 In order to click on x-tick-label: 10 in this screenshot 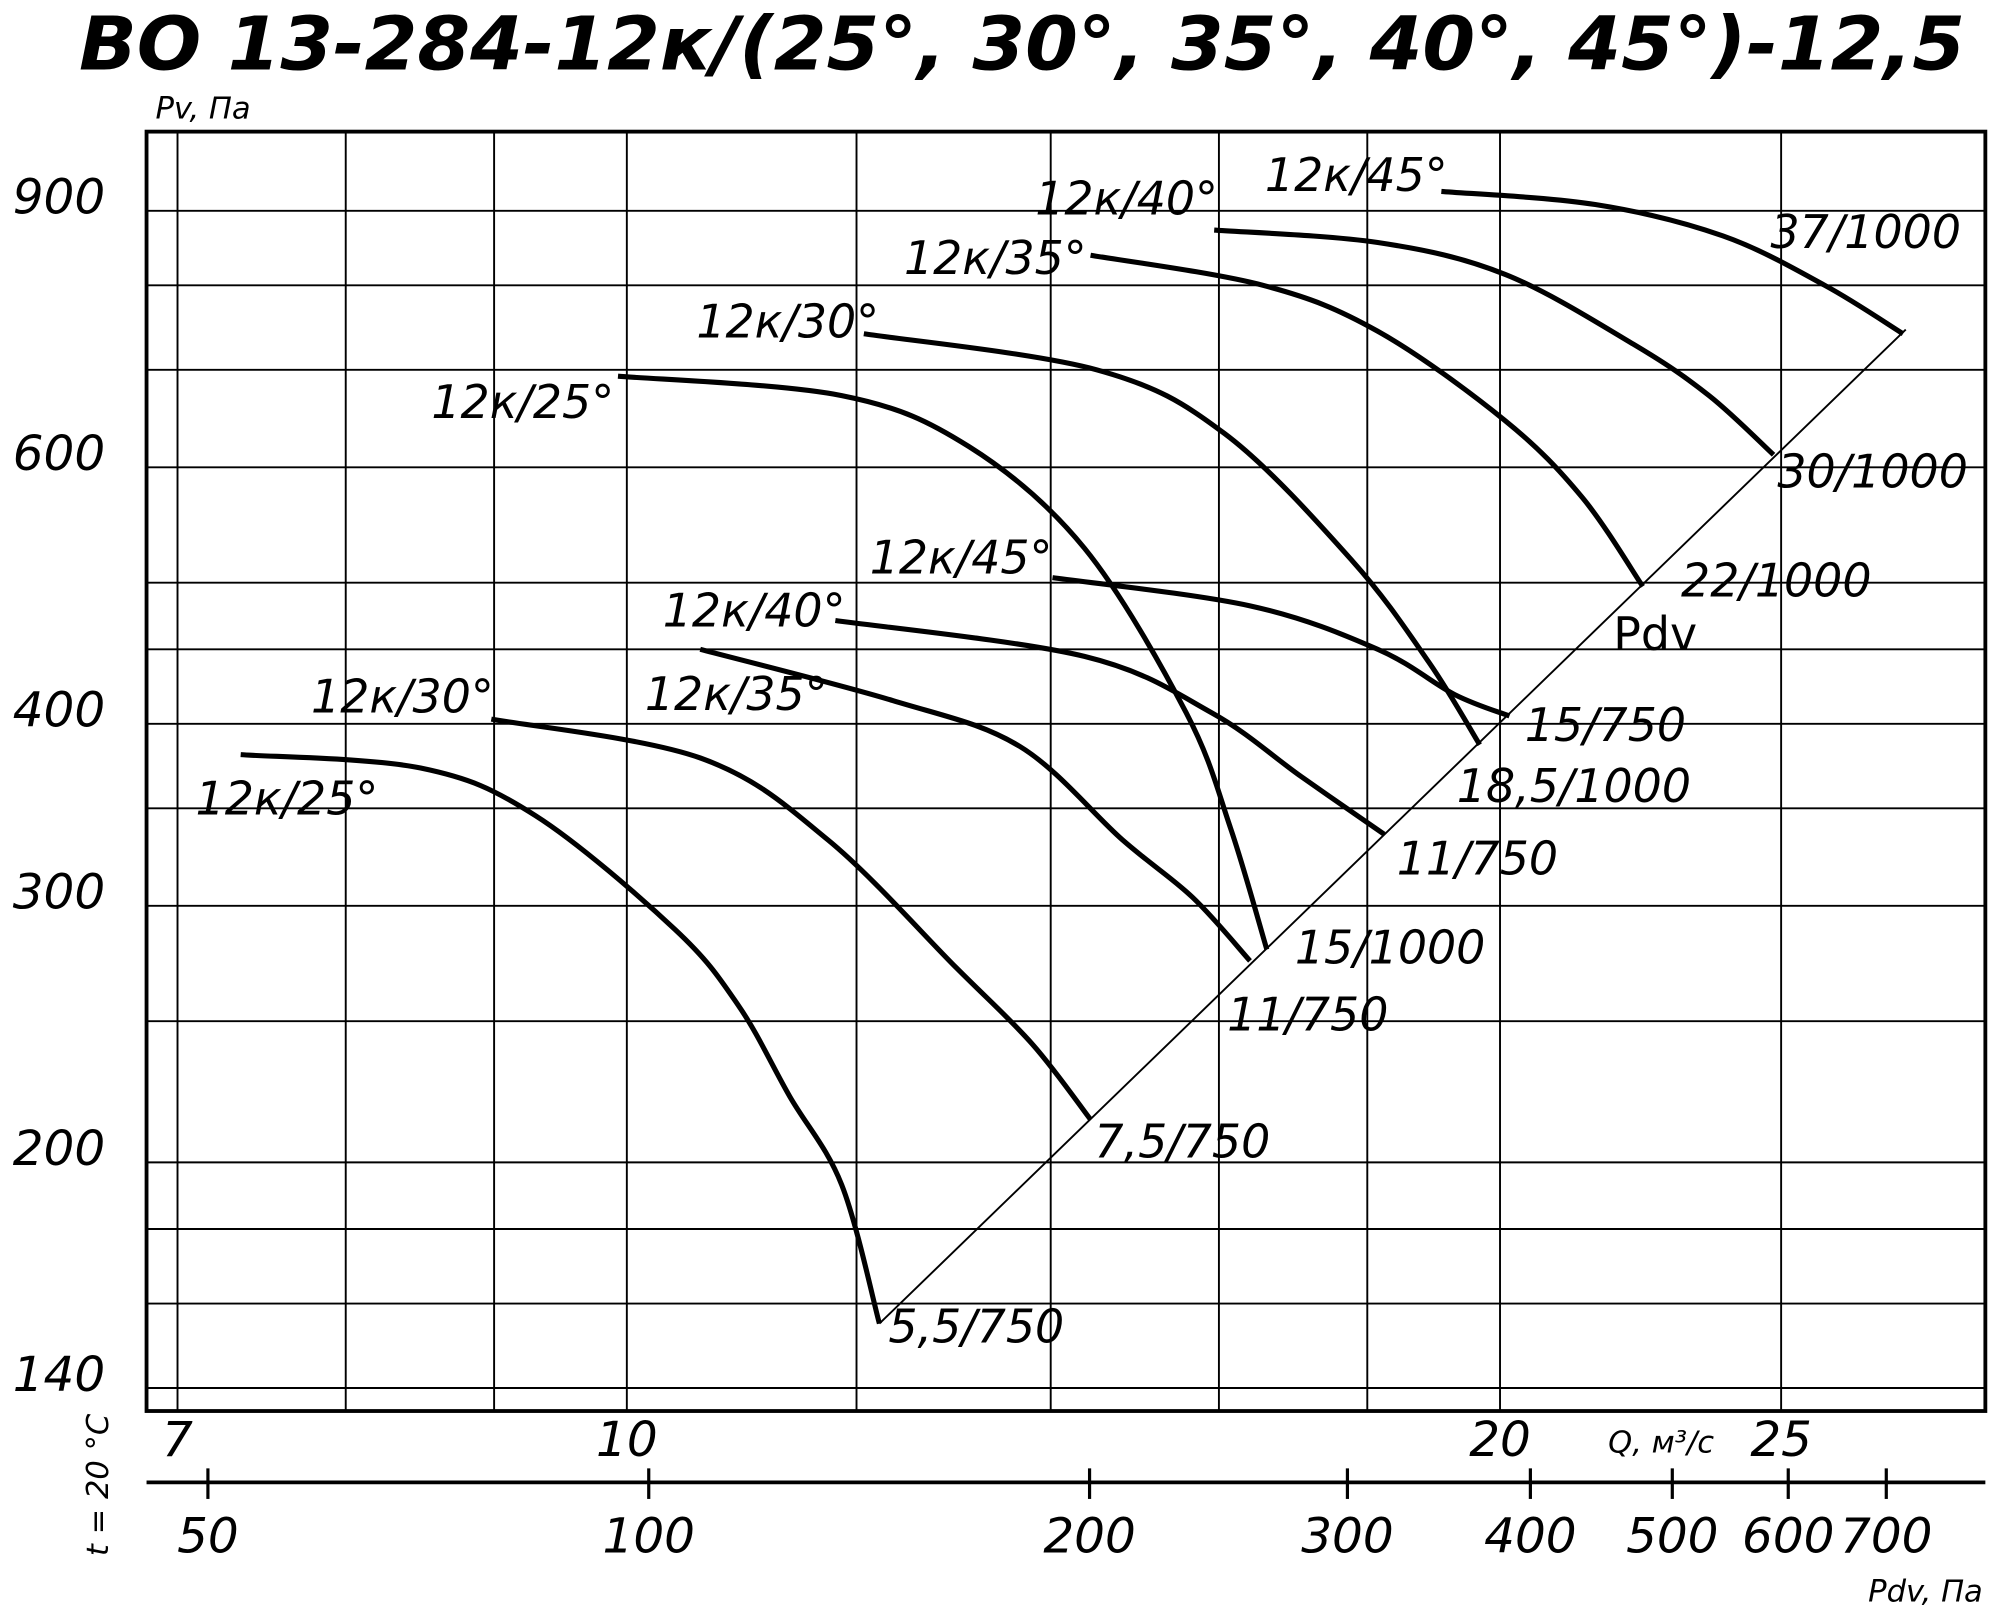, I will do `click(627, 1440)`.